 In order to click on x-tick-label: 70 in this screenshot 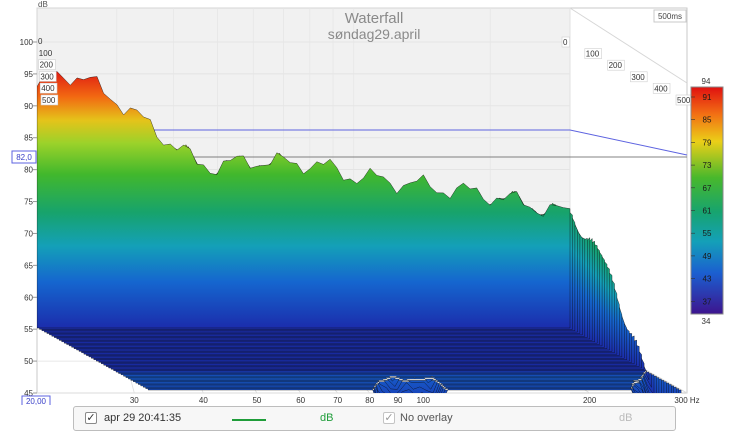, I will do `click(337, 400)`.